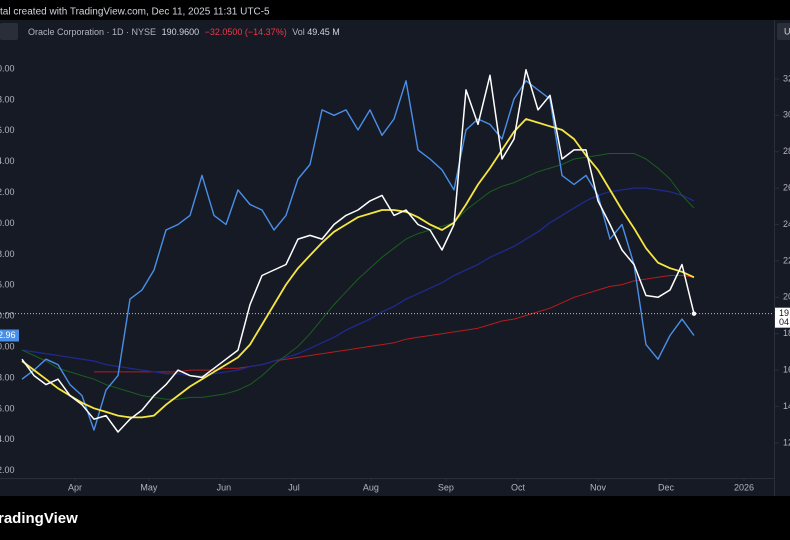 The image size is (790, 540). What do you see at coordinates (786, 260) in the screenshot?
I see `y-tick-label: 22` at bounding box center [786, 260].